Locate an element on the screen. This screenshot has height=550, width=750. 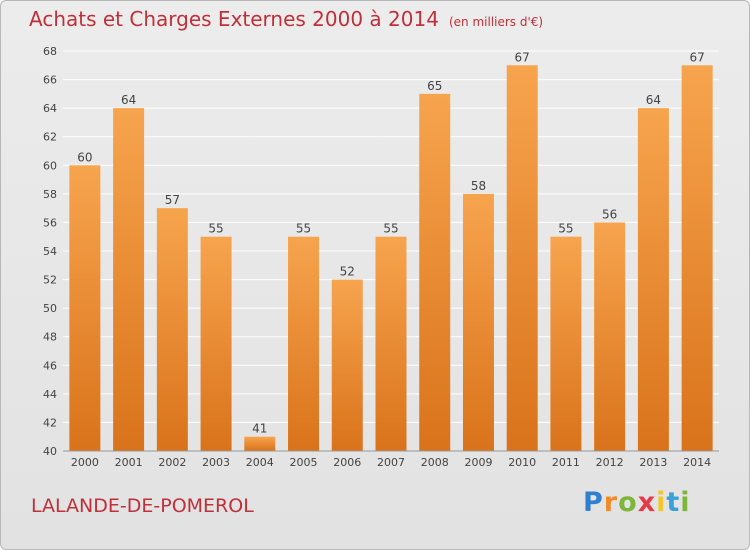
logo-letter: x is located at coordinates (647, 502).